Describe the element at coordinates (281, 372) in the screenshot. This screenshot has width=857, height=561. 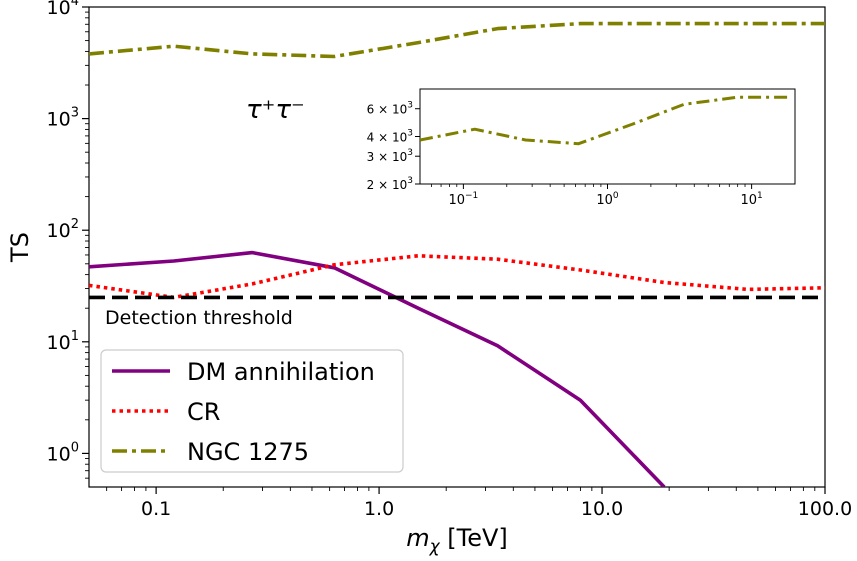
I see `legend-label: DM annihilation` at that location.